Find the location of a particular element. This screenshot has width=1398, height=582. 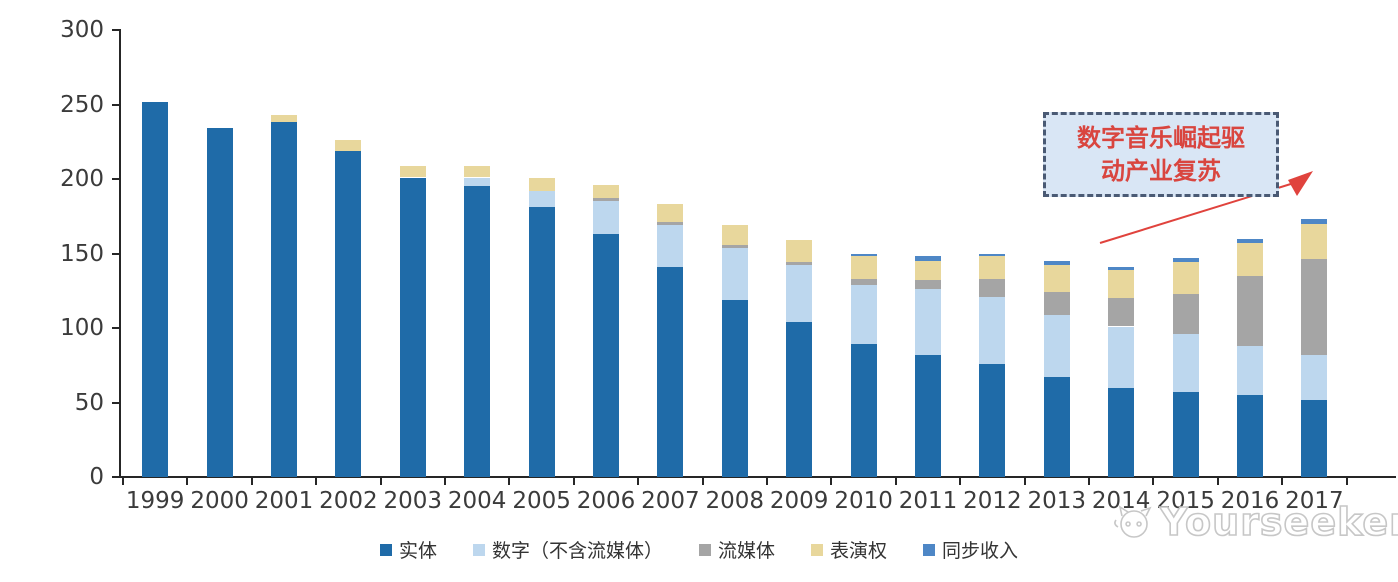

bar-2014 is located at coordinates (1121, 238).